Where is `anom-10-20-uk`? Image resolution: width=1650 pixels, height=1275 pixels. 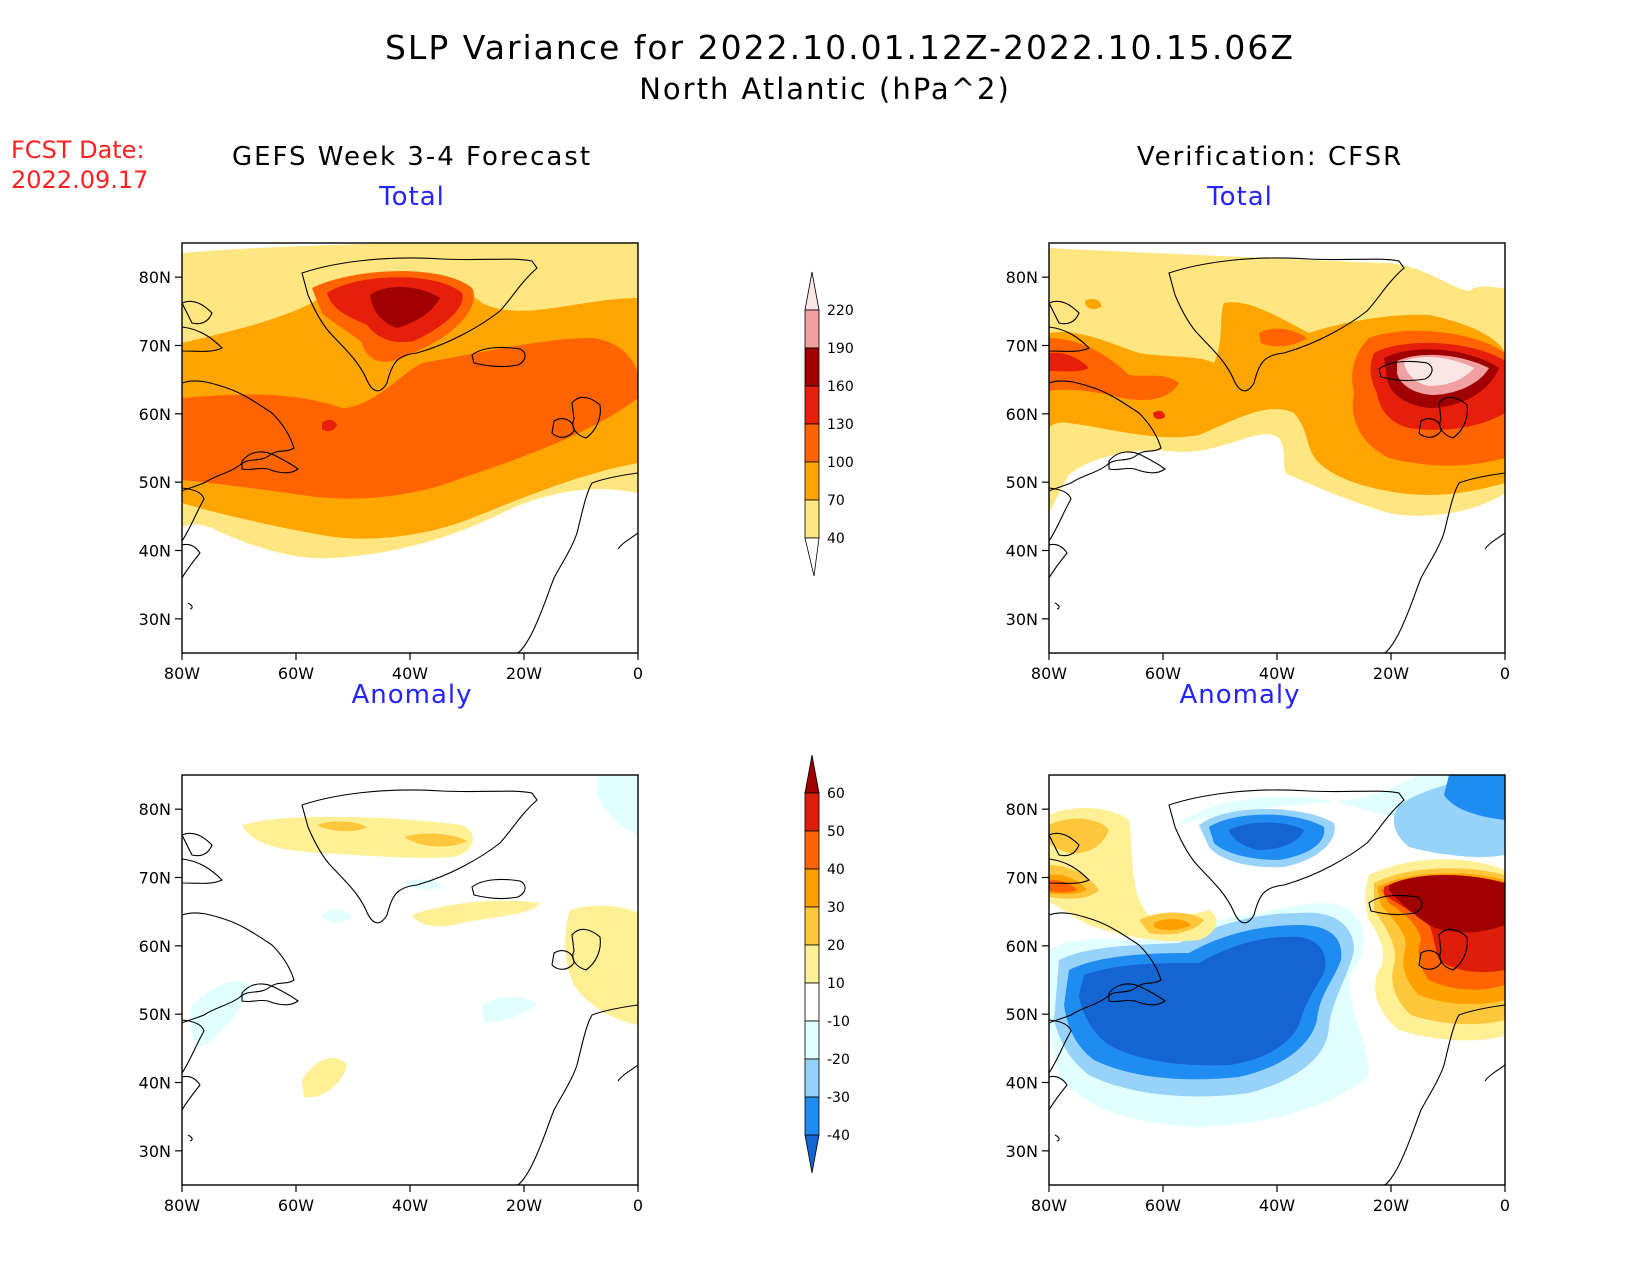
anom-10-20-uk is located at coordinates (601, 965).